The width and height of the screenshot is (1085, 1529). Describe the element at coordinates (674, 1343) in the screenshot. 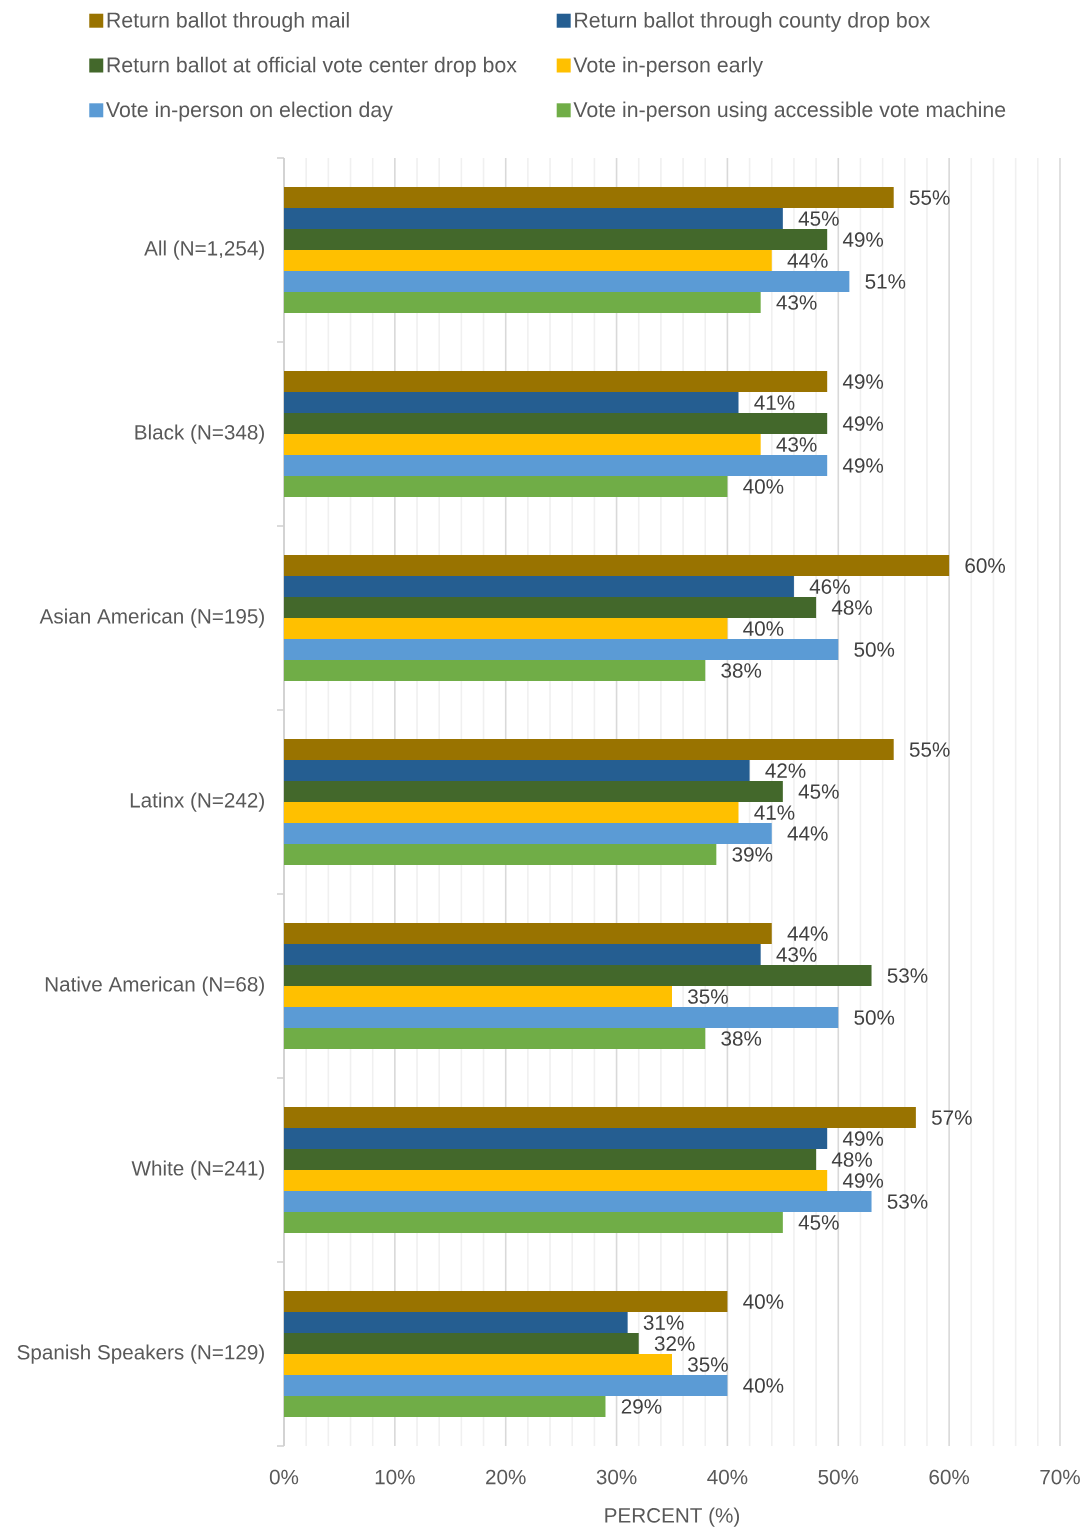

I see `data-label: 32%` at that location.